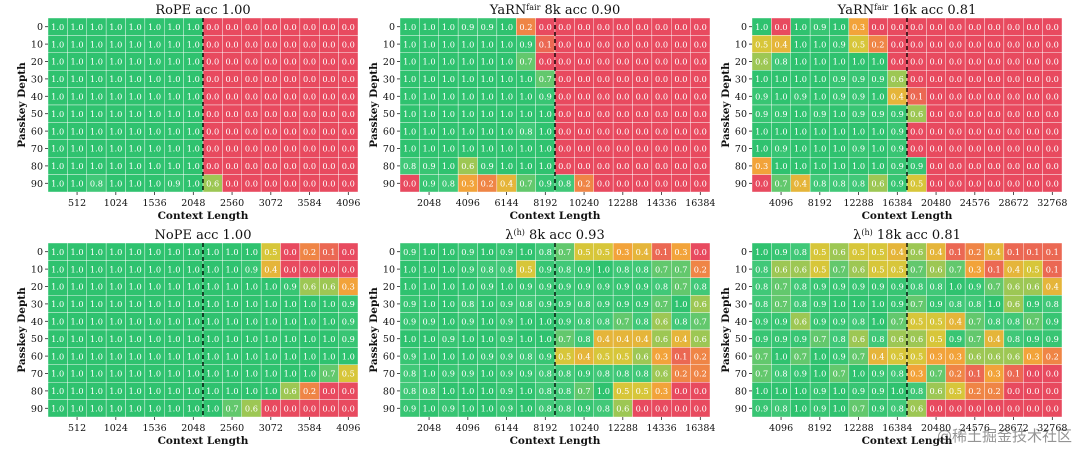  Describe the element at coordinates (932, 10) in the screenshot. I see `chart-title-rest: 16k acc 0.81` at that location.